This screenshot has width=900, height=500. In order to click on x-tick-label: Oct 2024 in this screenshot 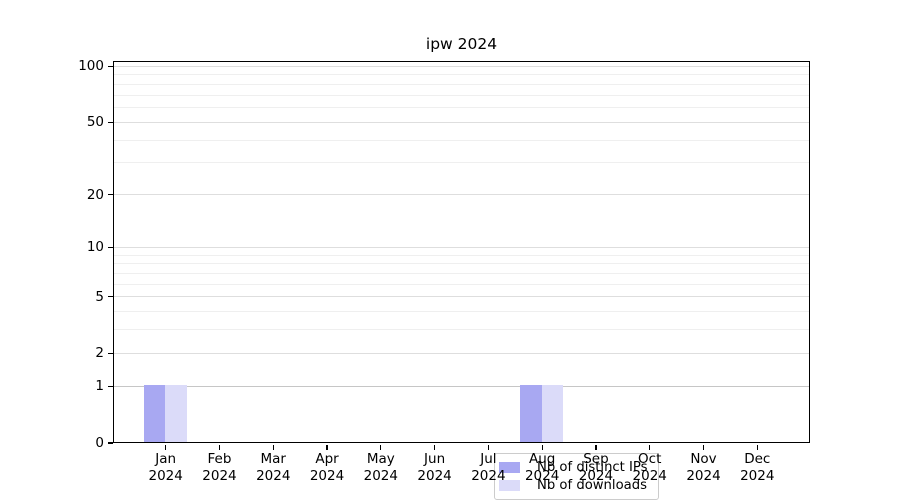, I will do `click(649, 467)`.